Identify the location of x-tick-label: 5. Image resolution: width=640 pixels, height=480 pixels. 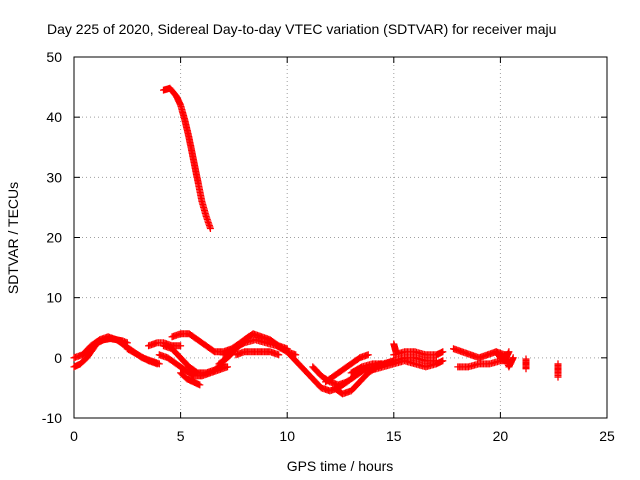
(181, 436).